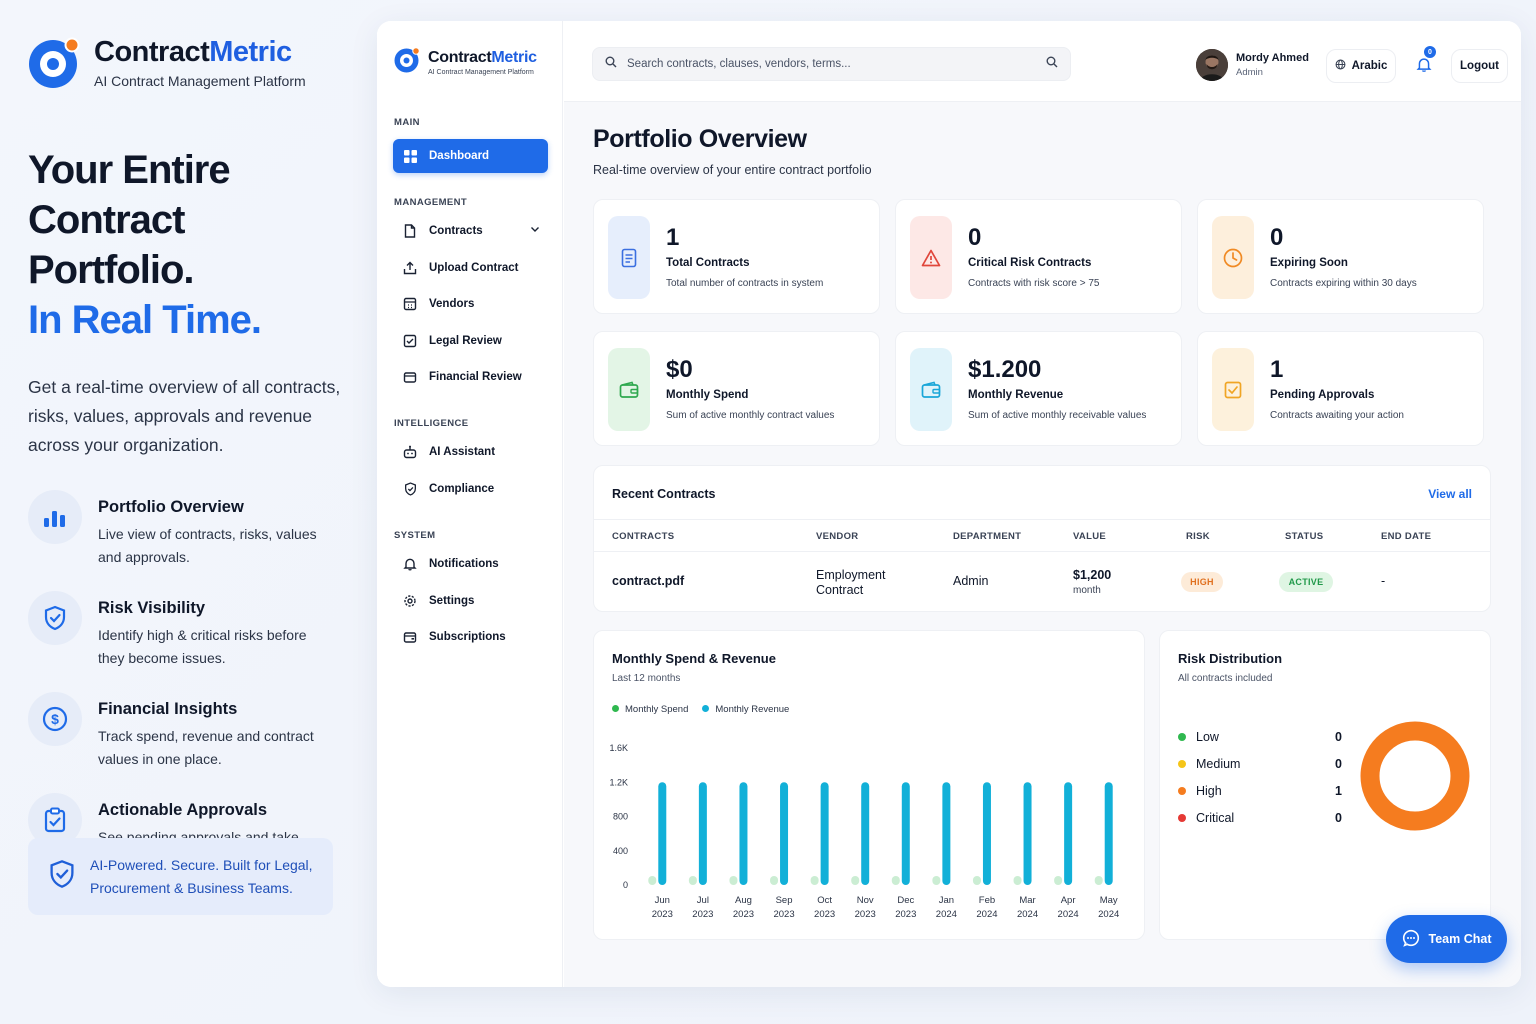 The width and height of the screenshot is (1536, 1024). I want to click on section-main: MAIN, so click(407, 122).